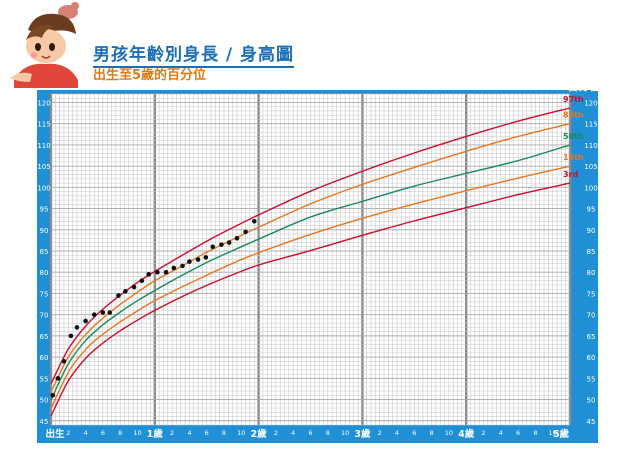 Image resolution: width=640 pixels, height=468 pixels. What do you see at coordinates (44, 294) in the screenshot?
I see `y-tick-label: 75` at bounding box center [44, 294].